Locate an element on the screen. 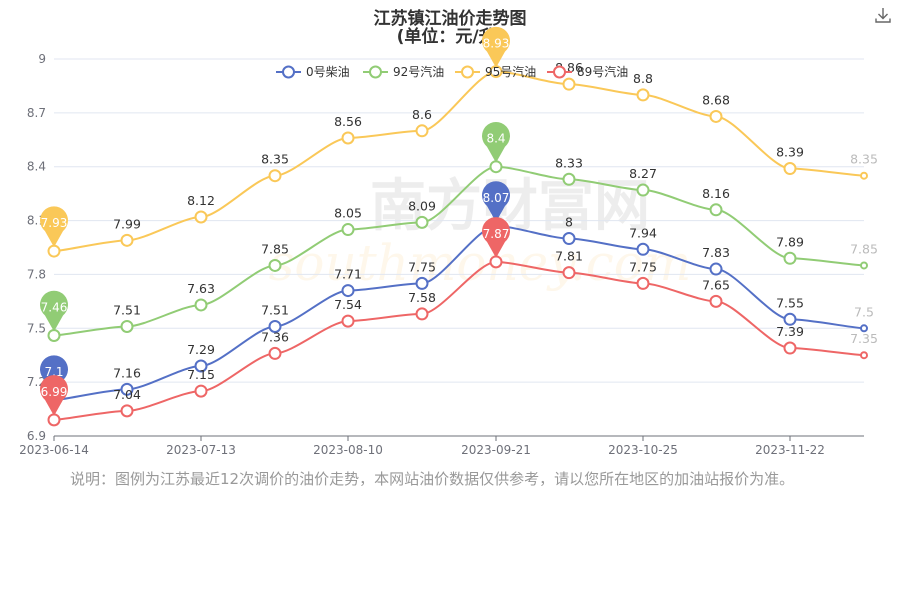  x-tick-label: 2023-07-13 is located at coordinates (201, 450).